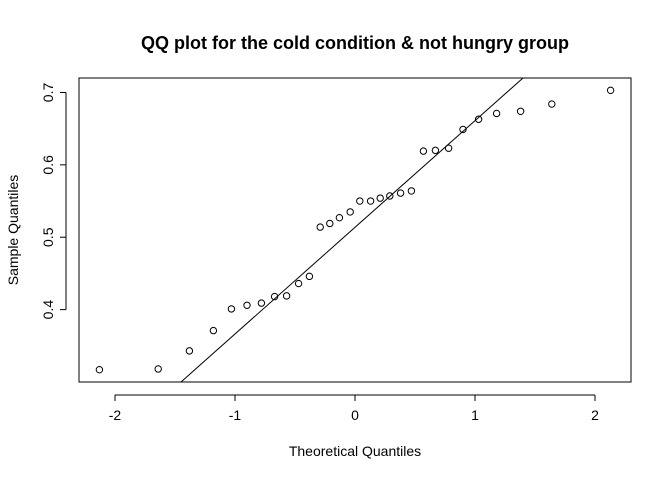  What do you see at coordinates (53, 201) in the screenshot?
I see `y-axis: 0.4 0.5 0.6 0.7` at bounding box center [53, 201].